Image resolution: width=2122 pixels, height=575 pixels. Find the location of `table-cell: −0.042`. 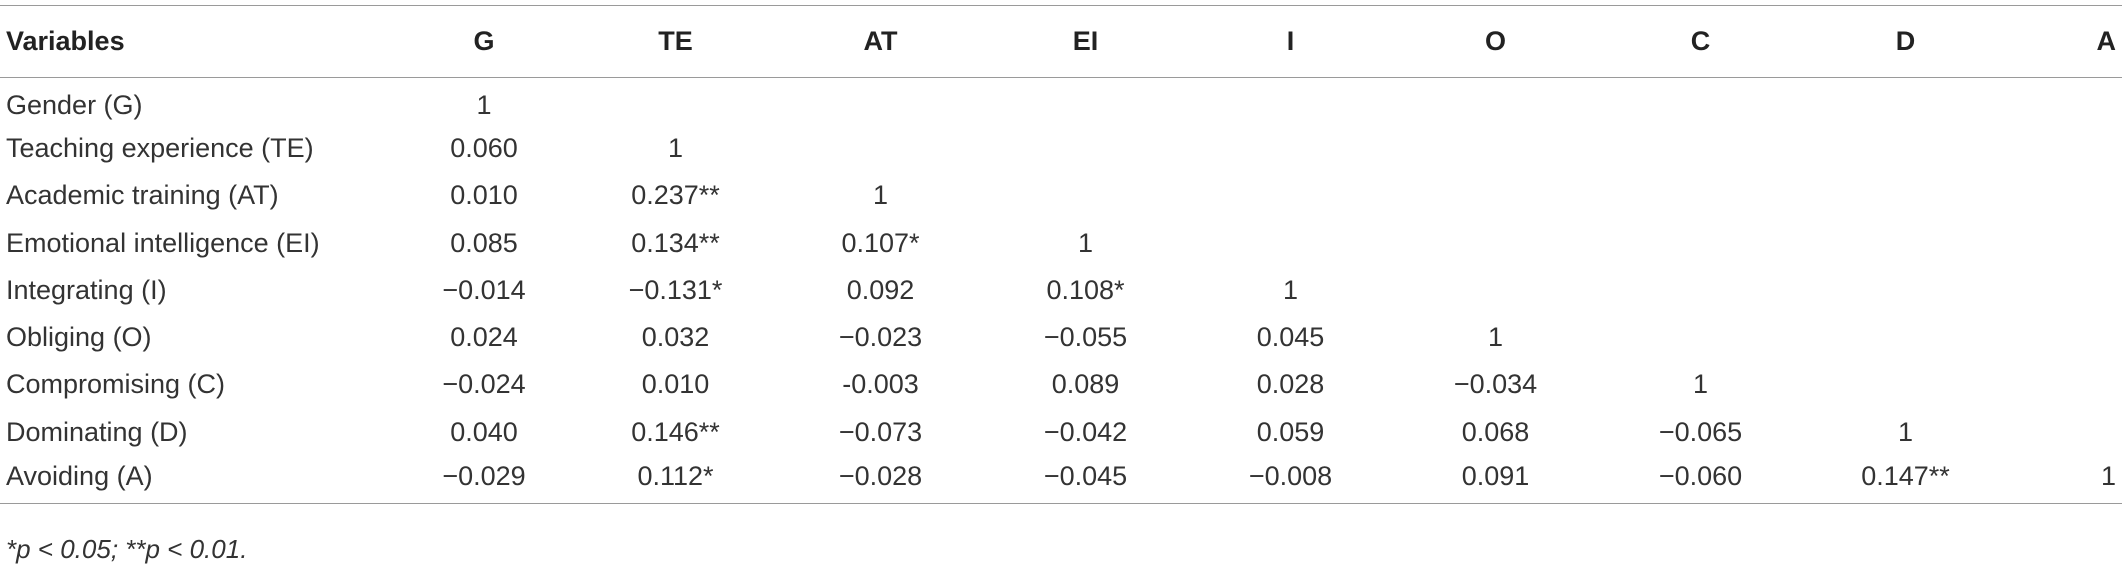

table-cell: −0.042 is located at coordinates (1085, 431).